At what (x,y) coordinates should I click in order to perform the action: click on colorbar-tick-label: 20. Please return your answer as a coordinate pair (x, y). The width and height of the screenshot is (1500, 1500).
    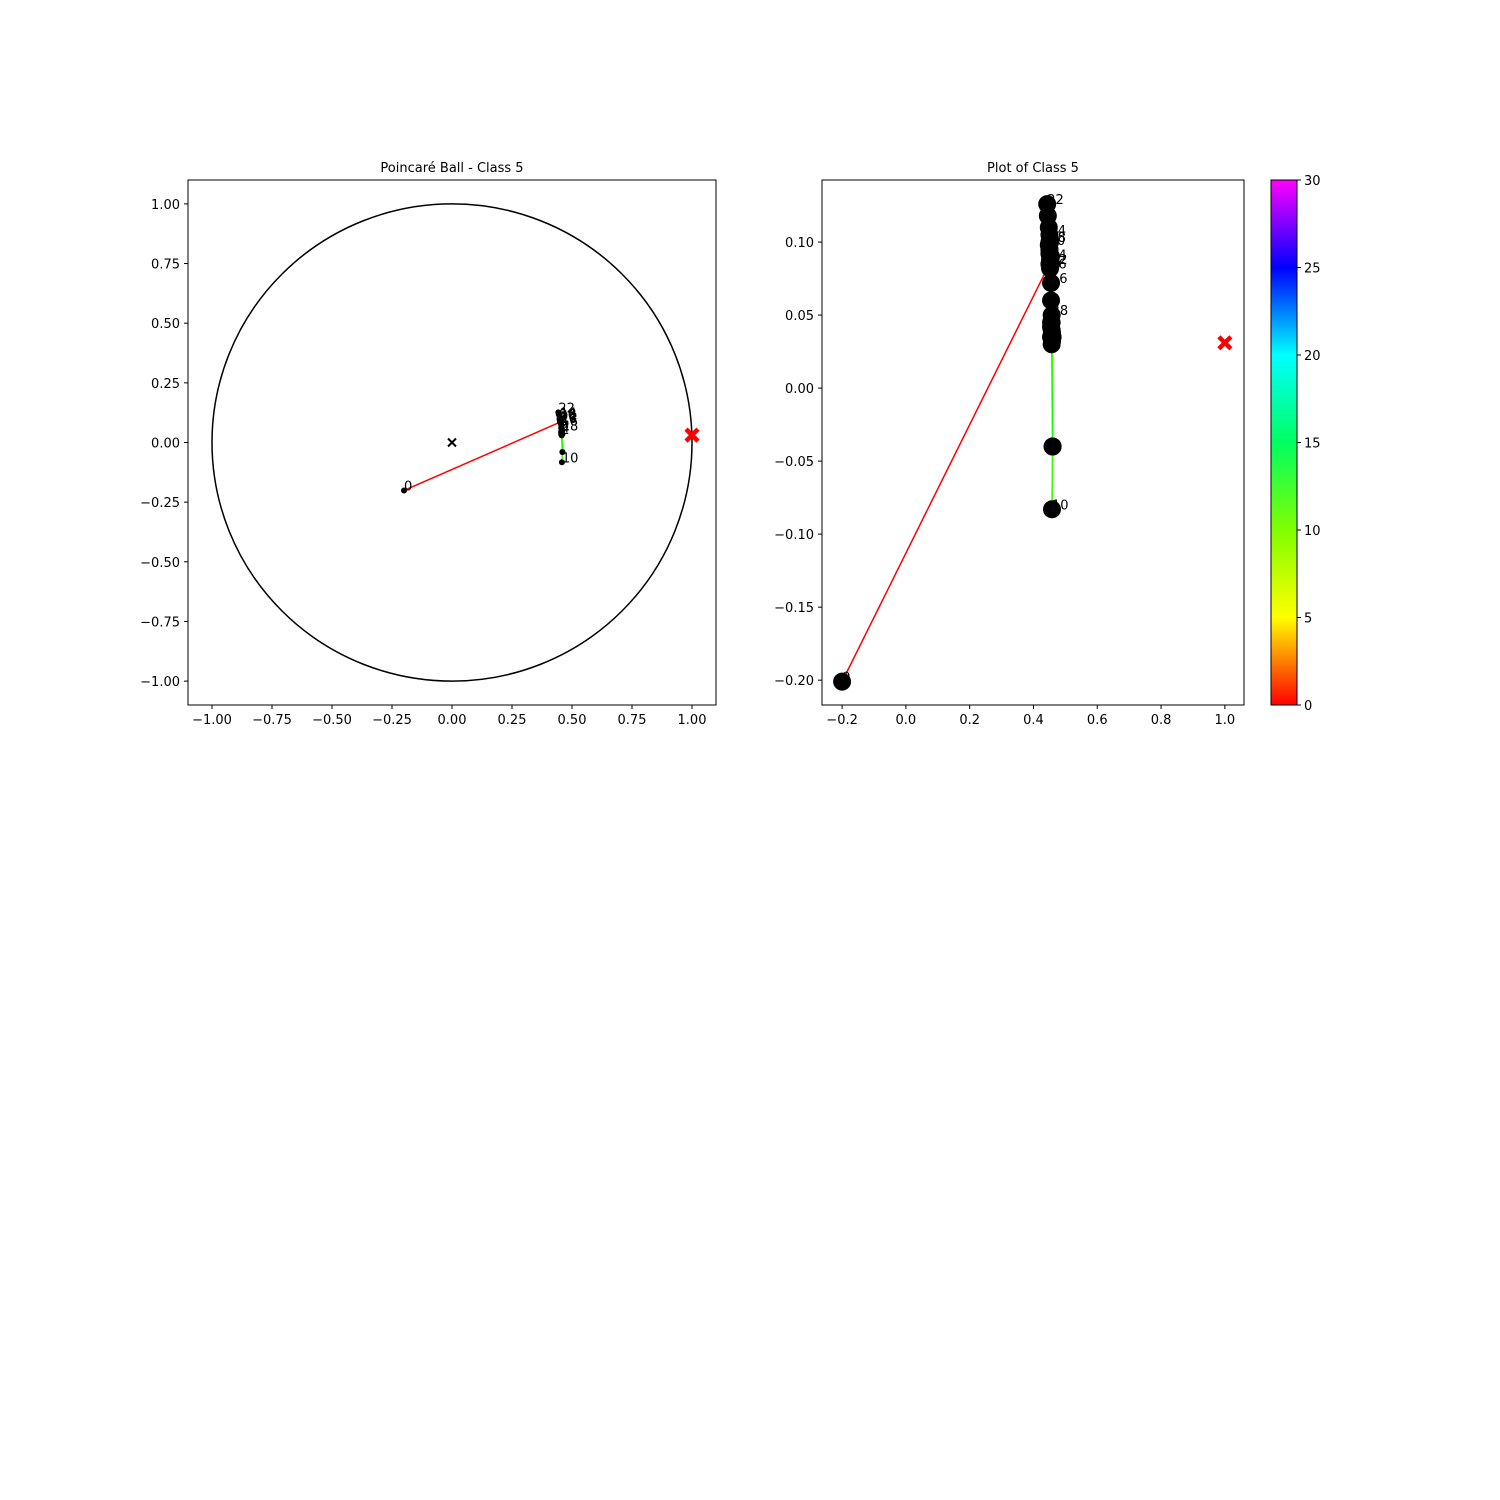
    Looking at the image, I should click on (1312, 356).